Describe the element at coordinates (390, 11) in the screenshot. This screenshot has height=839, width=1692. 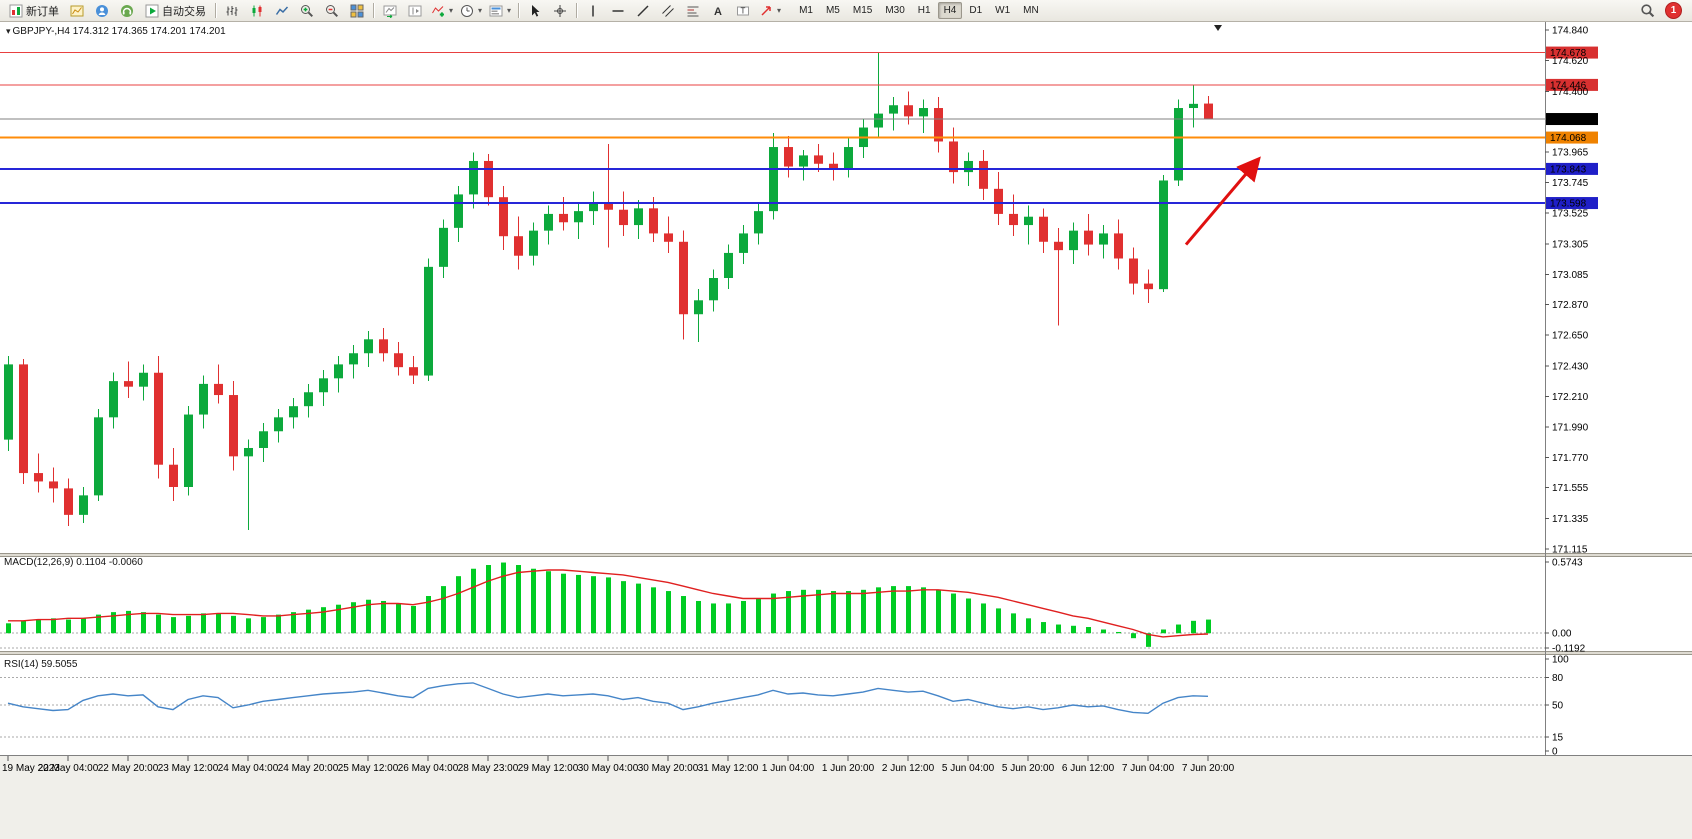
I see `auto-scroll-button` at that location.